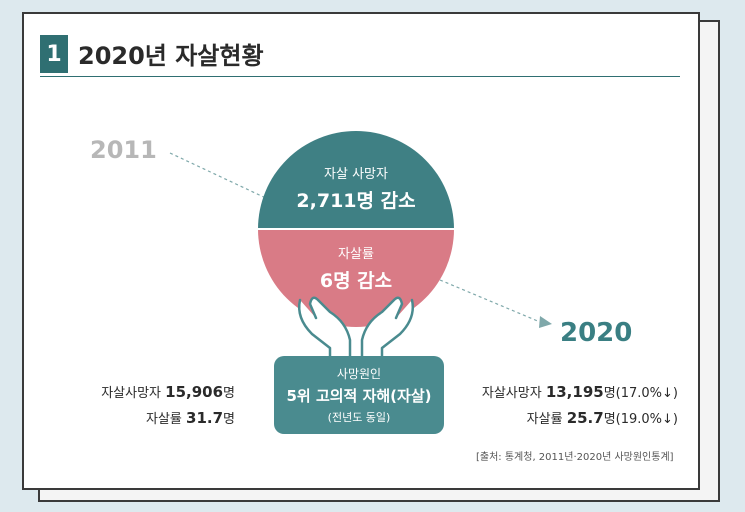 This screenshot has height=512, width=745. I want to click on deaths-2020-value: 13,195, so click(574, 392).